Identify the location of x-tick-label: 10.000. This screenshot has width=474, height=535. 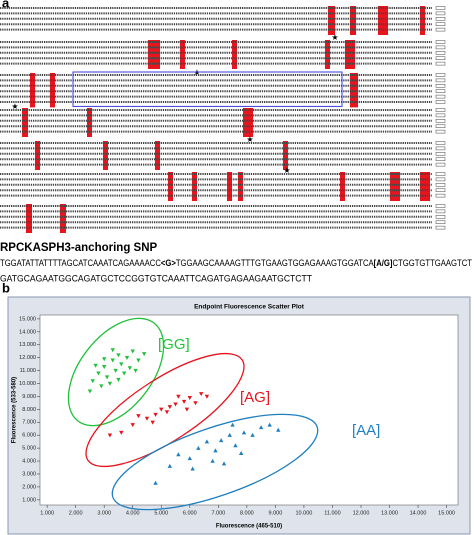
(304, 513).